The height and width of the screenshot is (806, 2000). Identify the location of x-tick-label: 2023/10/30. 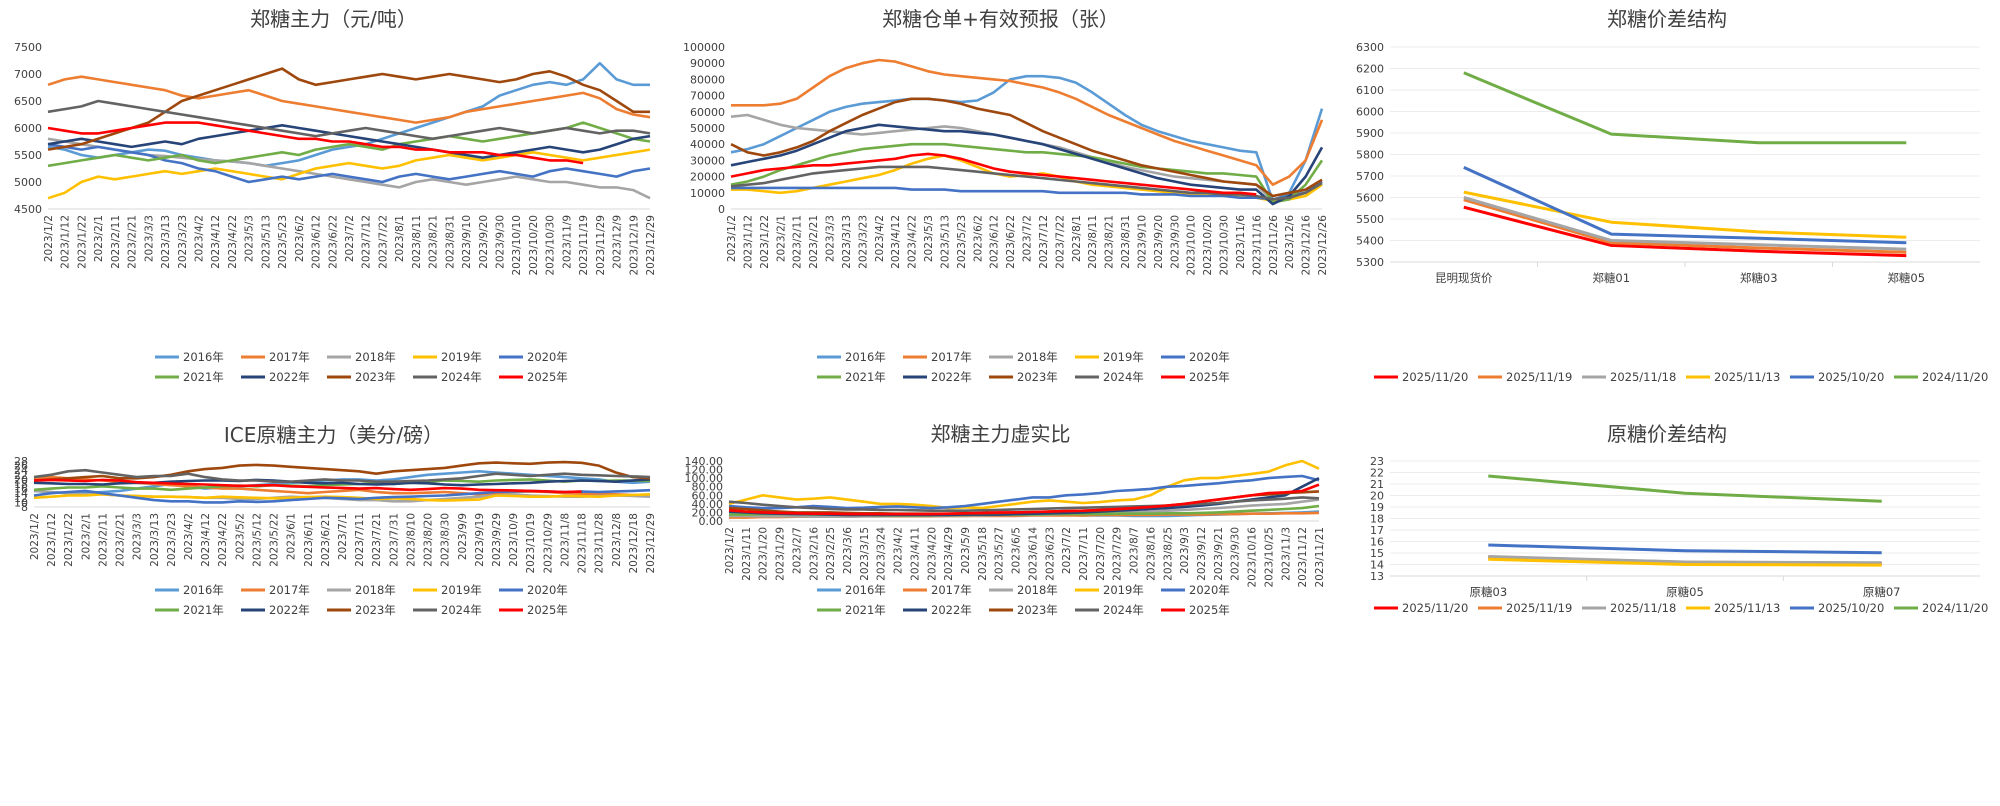
(551, 245).